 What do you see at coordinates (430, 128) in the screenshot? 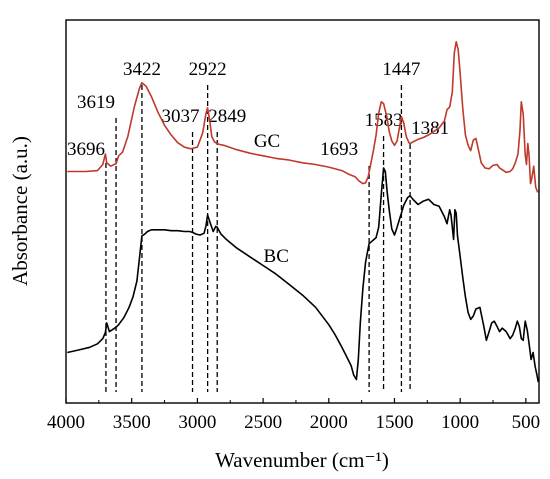
I see `peak-label-1381: 1381` at bounding box center [430, 128].